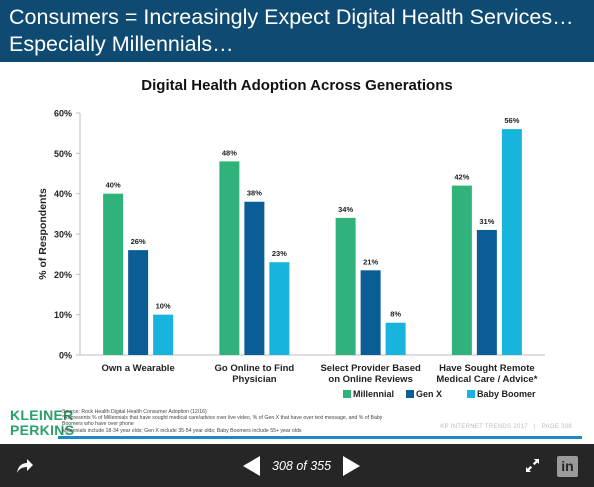  What do you see at coordinates (163, 306) in the screenshot?
I see `data-label: 10%` at bounding box center [163, 306].